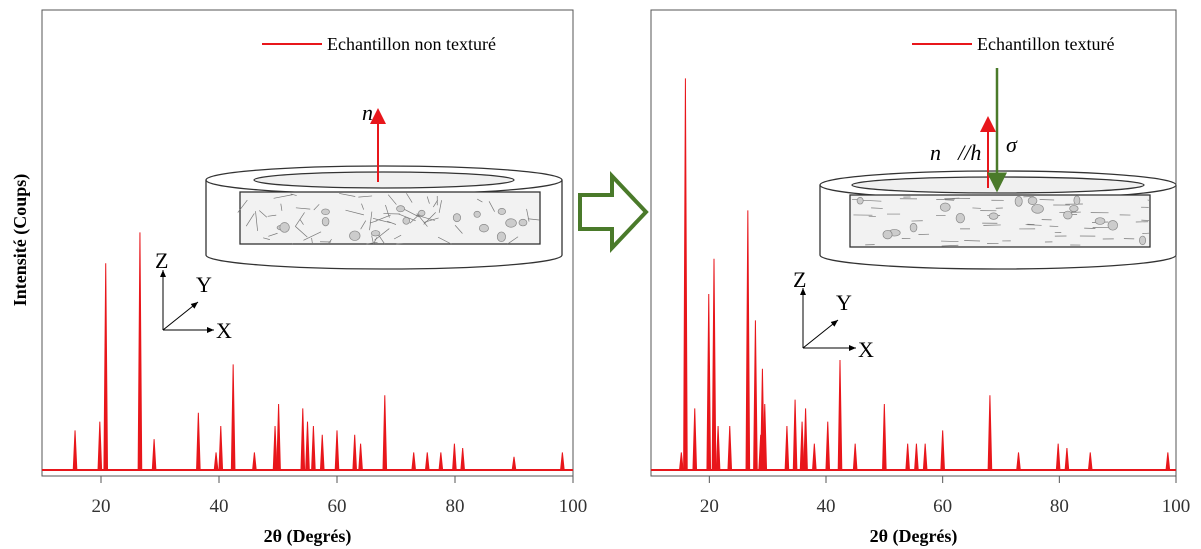 The height and width of the screenshot is (549, 1201). I want to click on x-tick-label: 100, so click(573, 506).